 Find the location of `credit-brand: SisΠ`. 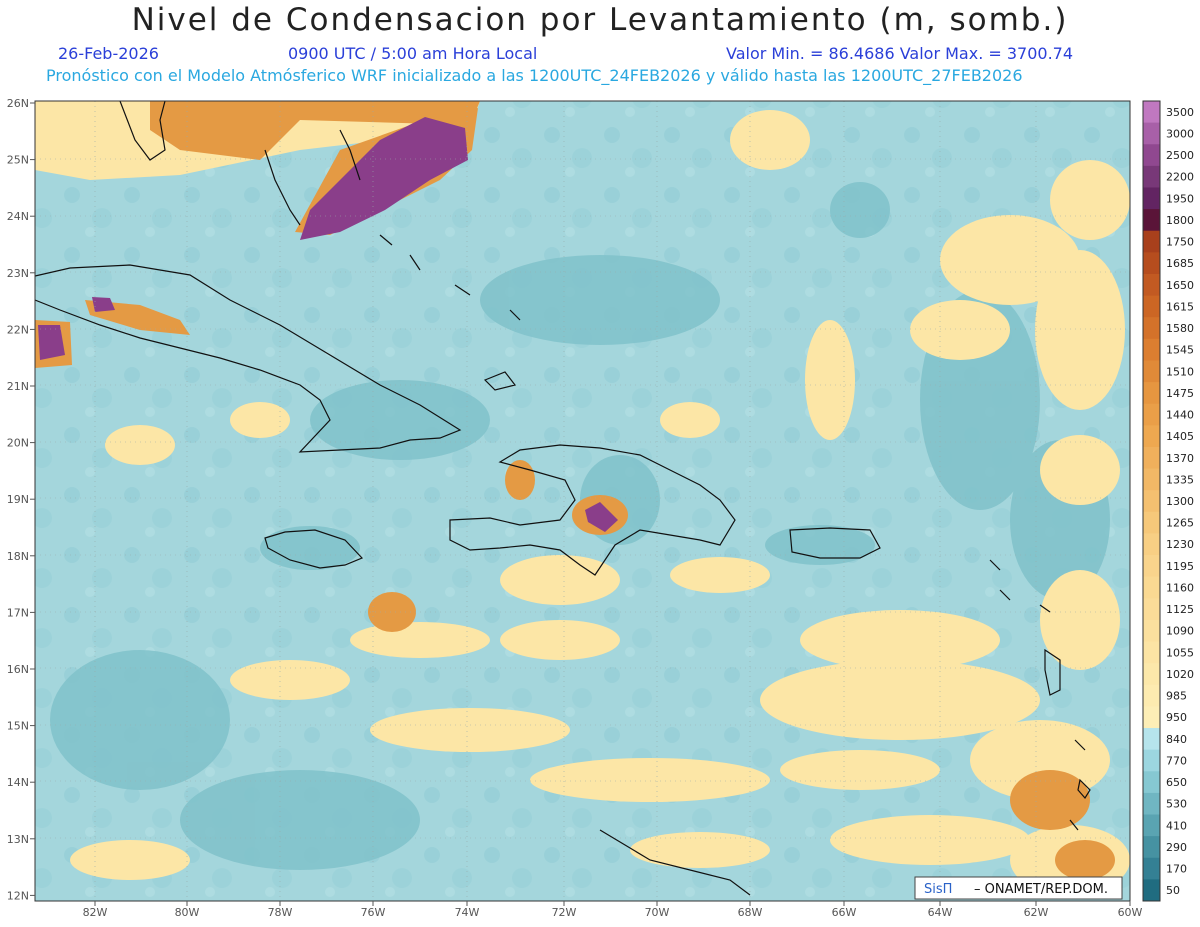

credit-brand: SisΠ is located at coordinates (938, 889).